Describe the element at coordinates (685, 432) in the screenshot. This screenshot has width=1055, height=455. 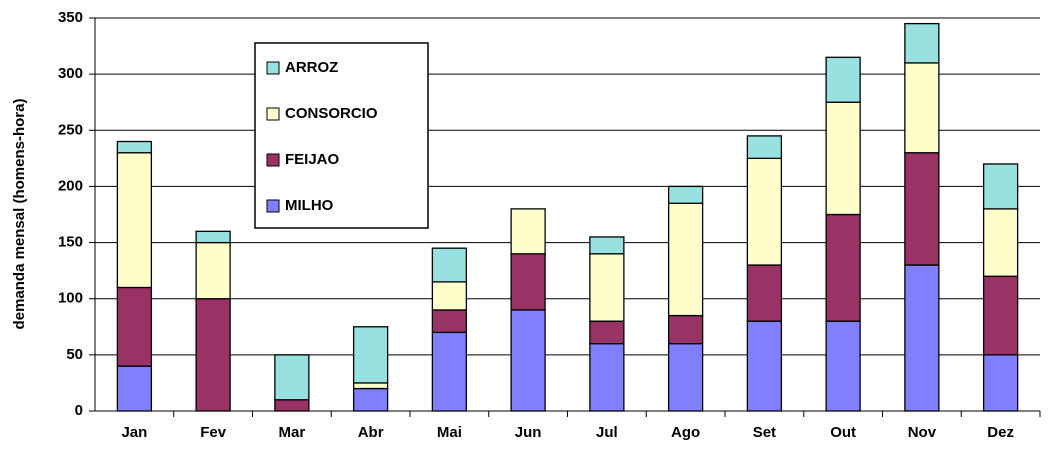
I see `x-tick-label: Ago` at that location.